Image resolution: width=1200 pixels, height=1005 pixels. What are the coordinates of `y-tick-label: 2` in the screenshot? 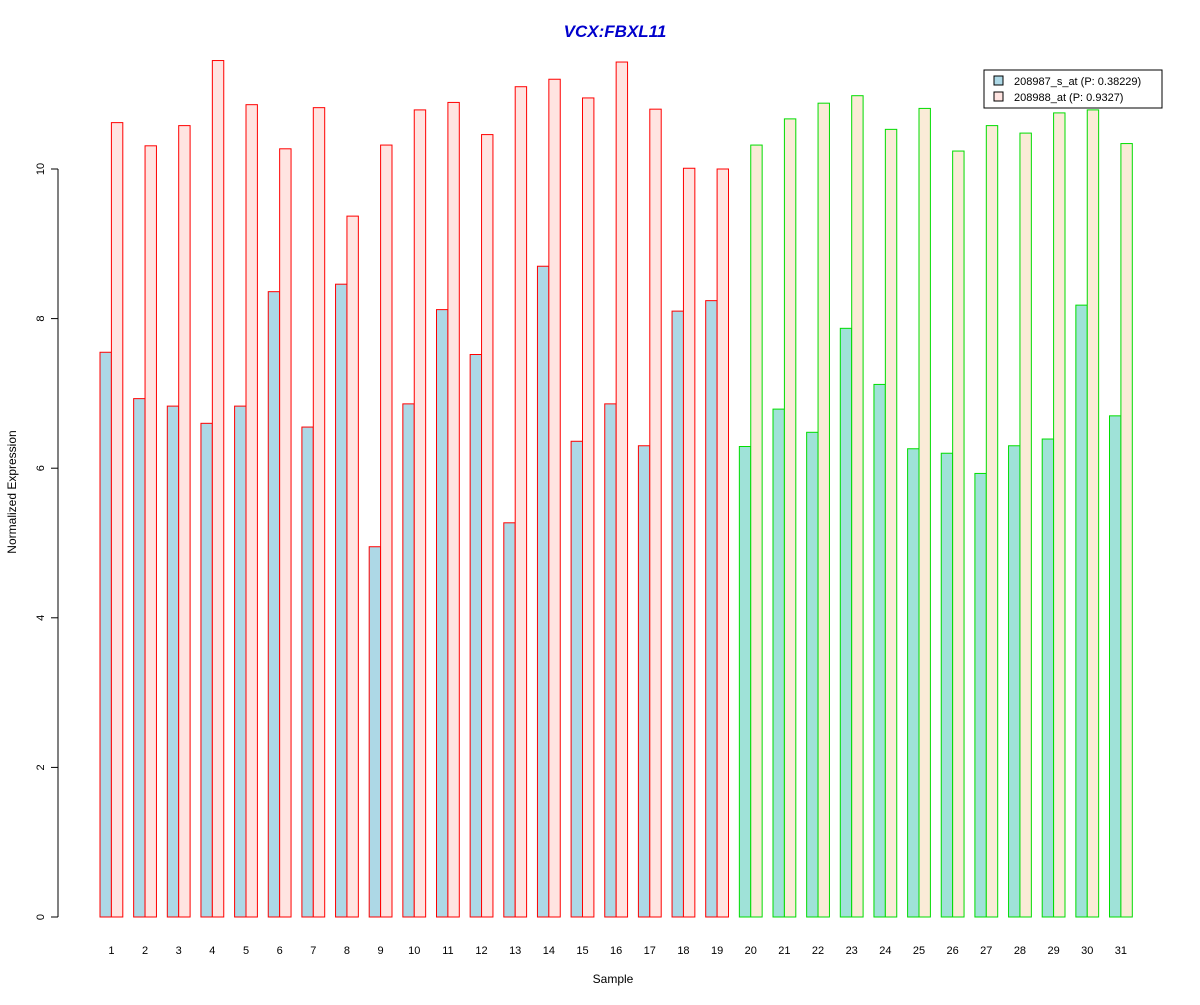 It's located at (41, 767).